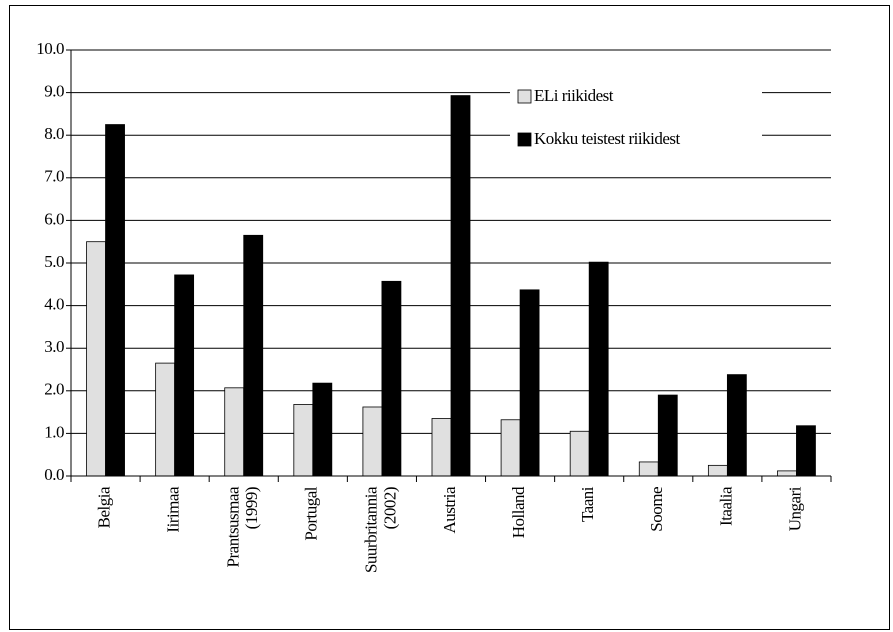 The width and height of the screenshot is (893, 632). Describe the element at coordinates (54, 261) in the screenshot. I see `y-tick-label: 5.0` at that location.